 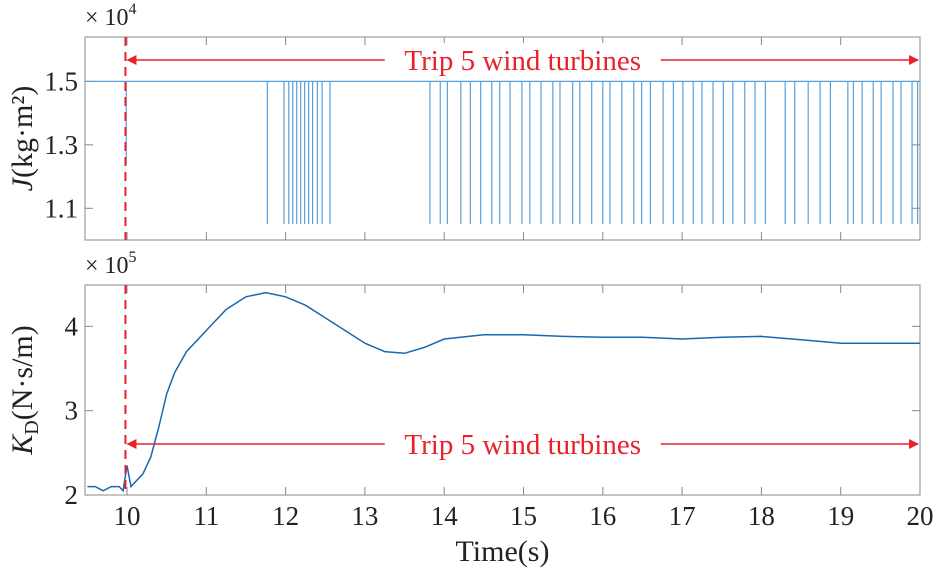 What do you see at coordinates (22, 444) in the screenshot?
I see `ylabel-symbol: K` at bounding box center [22, 444].